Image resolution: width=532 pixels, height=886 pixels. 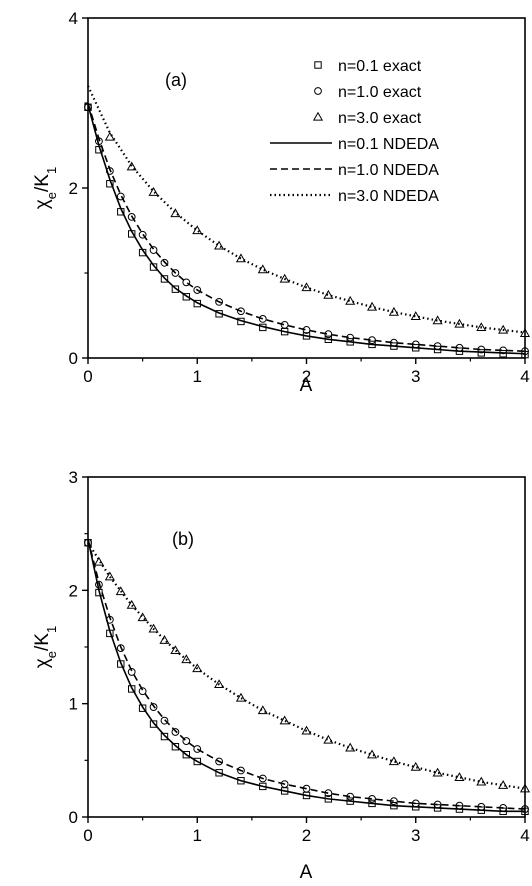 I want to click on legend-marker-n-1-0-exact, so click(x=318, y=91).